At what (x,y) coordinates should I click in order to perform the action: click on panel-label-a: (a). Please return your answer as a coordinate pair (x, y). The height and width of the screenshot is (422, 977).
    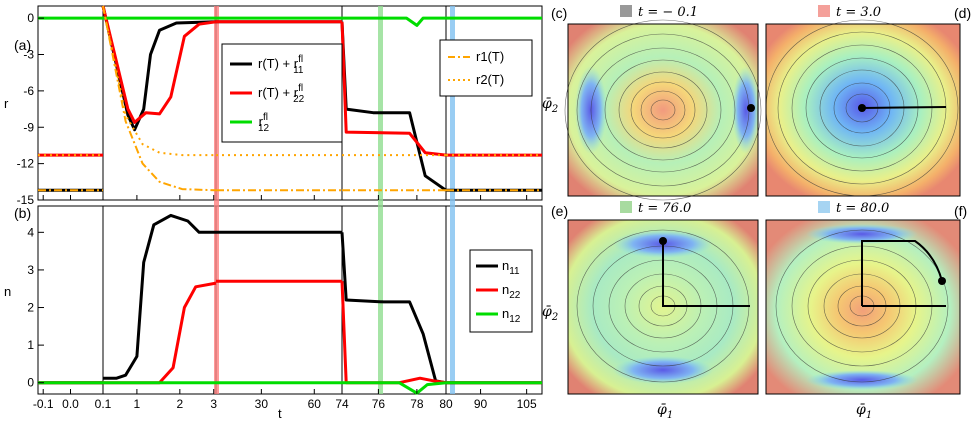
    Looking at the image, I should click on (22, 45).